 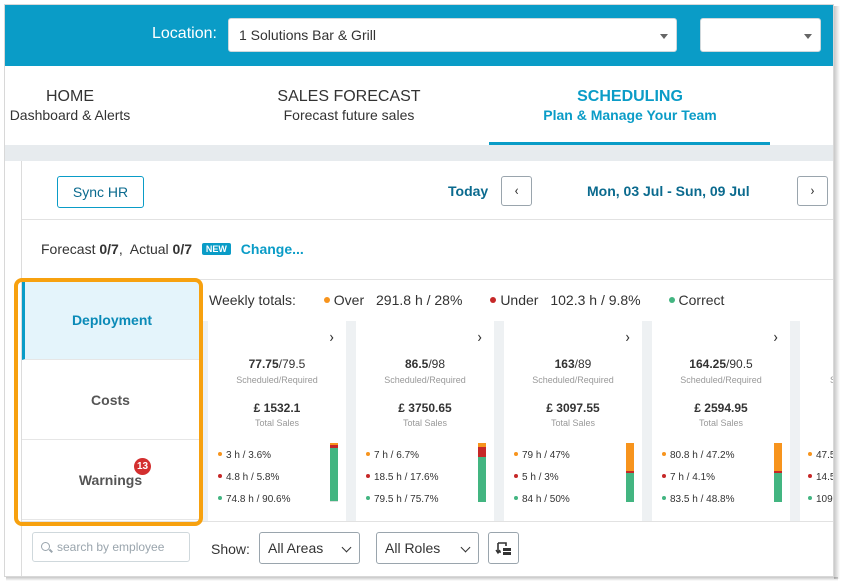 What do you see at coordinates (70, 105) in the screenshot?
I see `nav-home: HOME Dashboard & Alerts` at bounding box center [70, 105].